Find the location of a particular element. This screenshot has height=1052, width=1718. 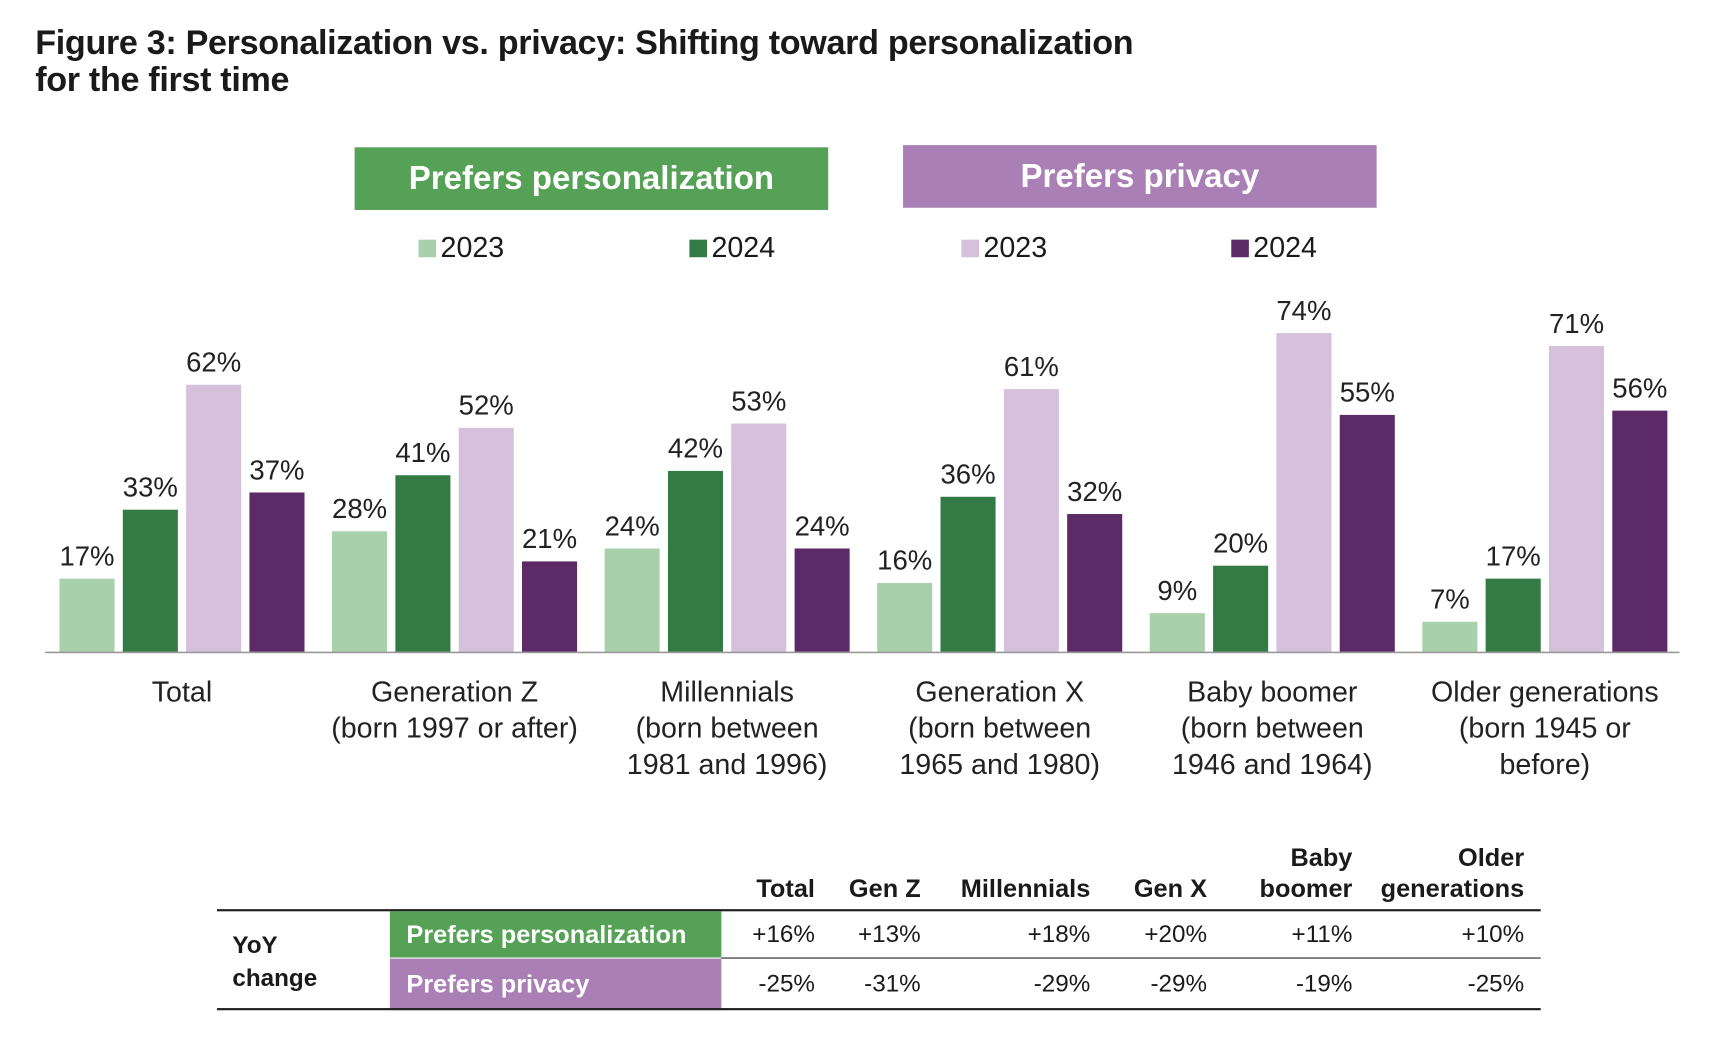

data-label: 16% is located at coordinates (904, 560).